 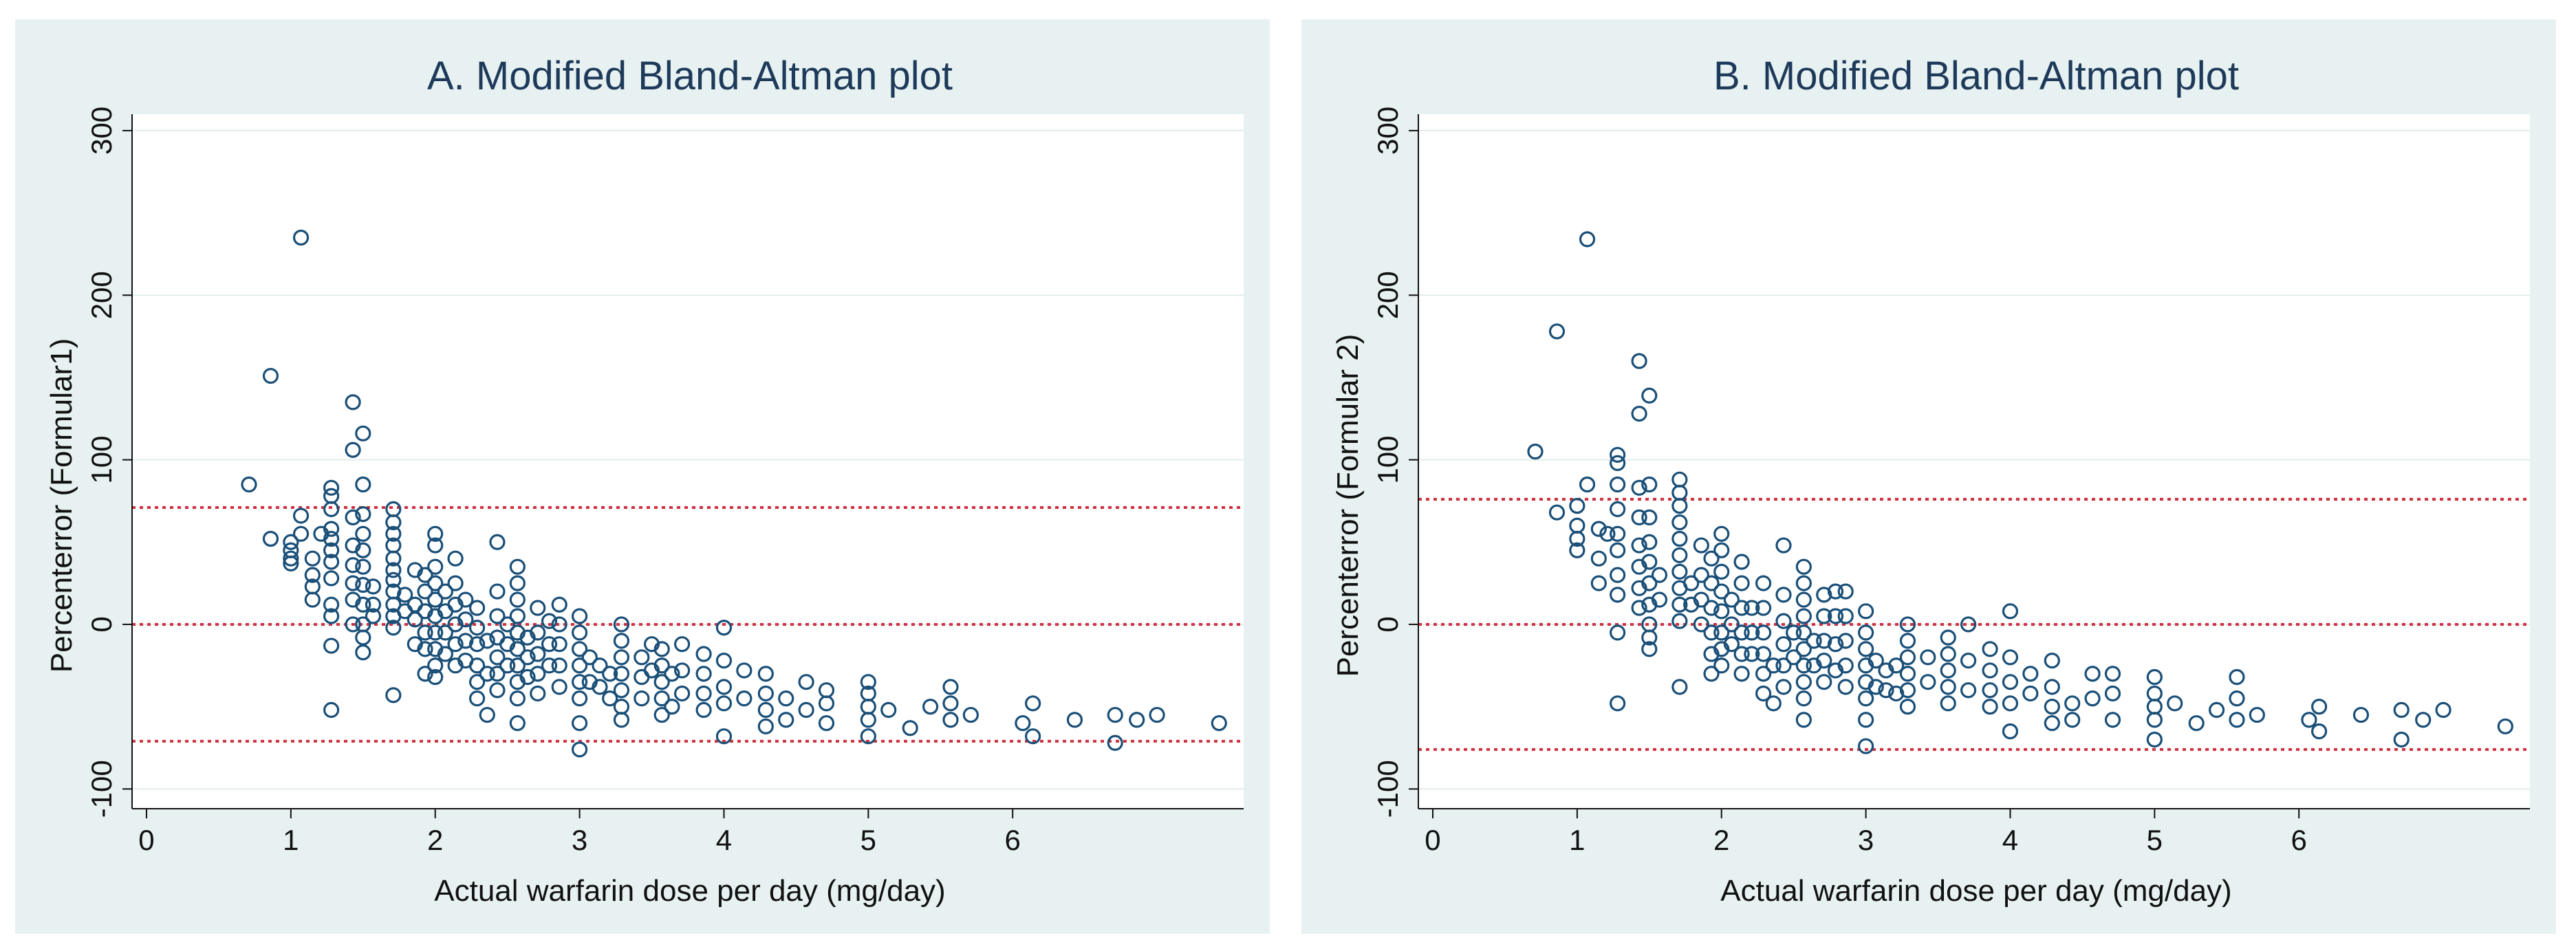 I want to click on y-tick-label: 300, so click(x=1388, y=131).